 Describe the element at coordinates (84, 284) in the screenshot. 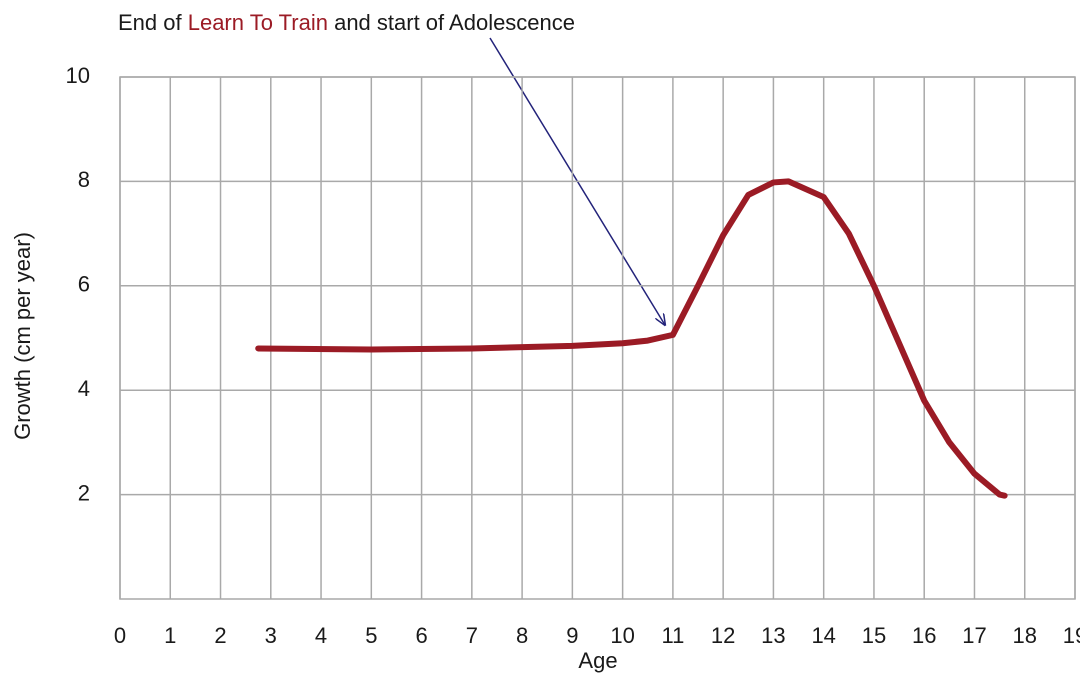

I see `y-tick-label: 6` at that location.